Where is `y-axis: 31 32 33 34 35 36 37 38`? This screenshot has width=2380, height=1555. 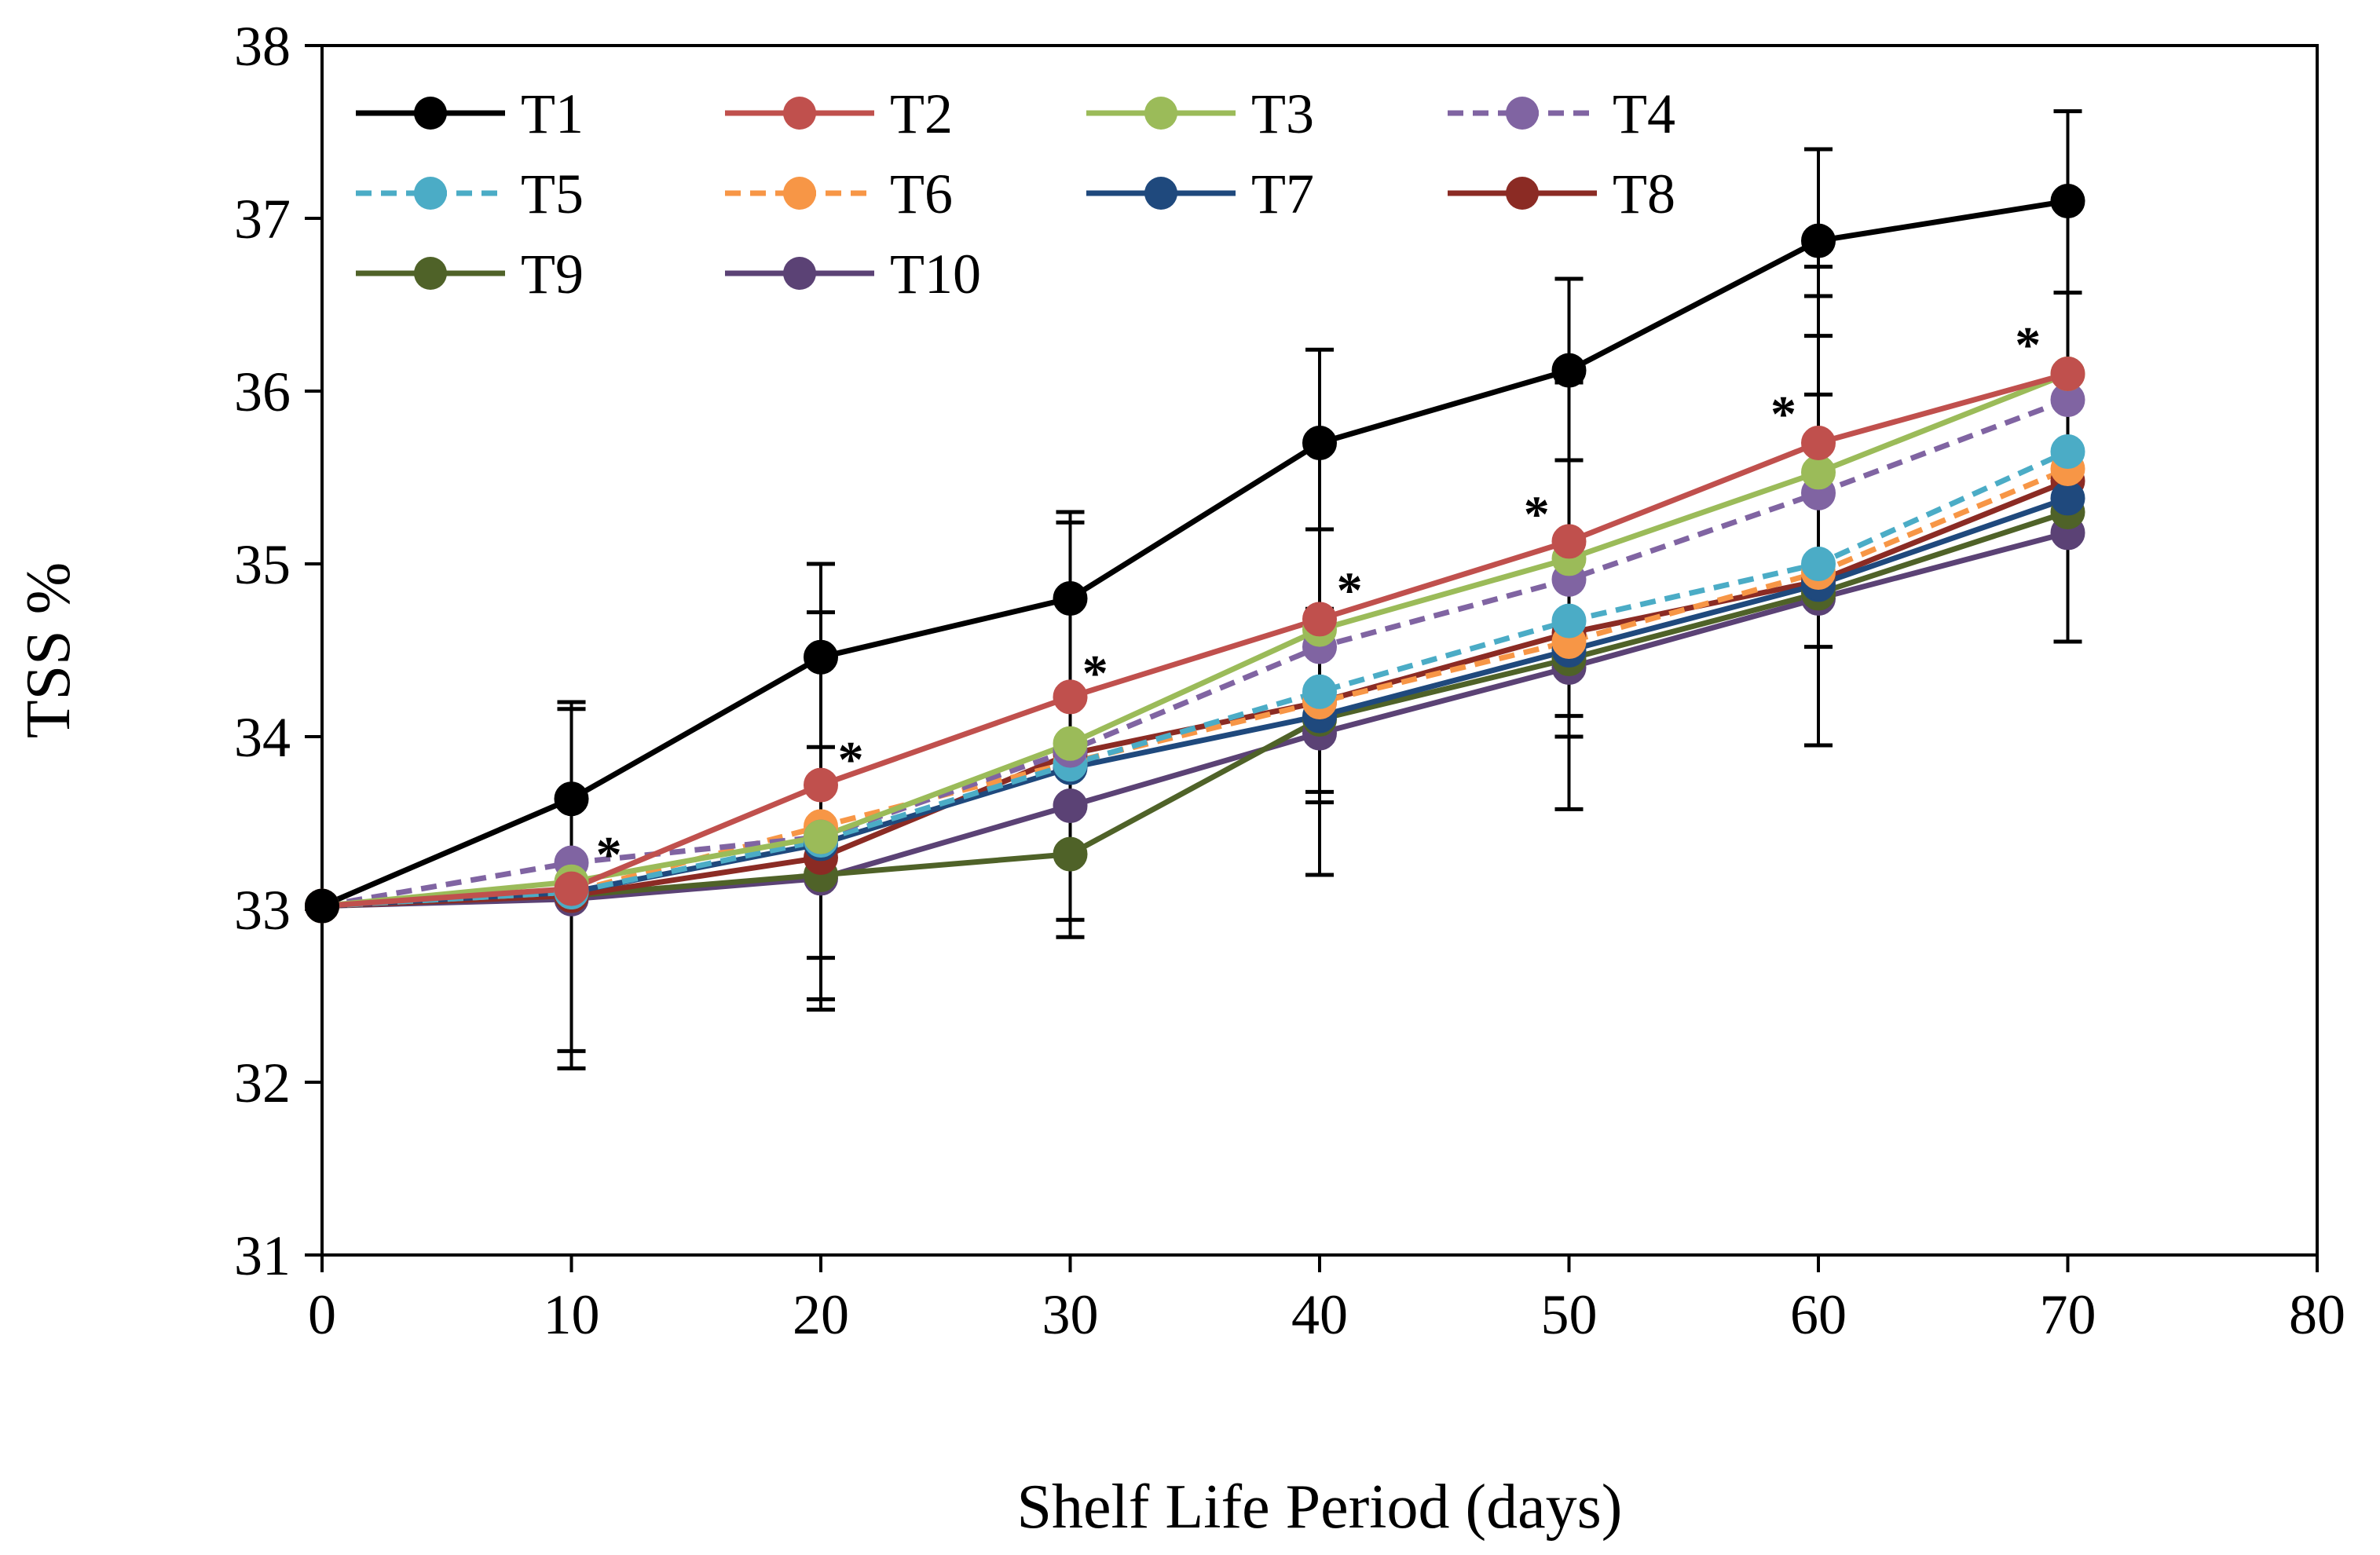 y-axis: 31 32 33 34 35 36 37 38 is located at coordinates (278, 651).